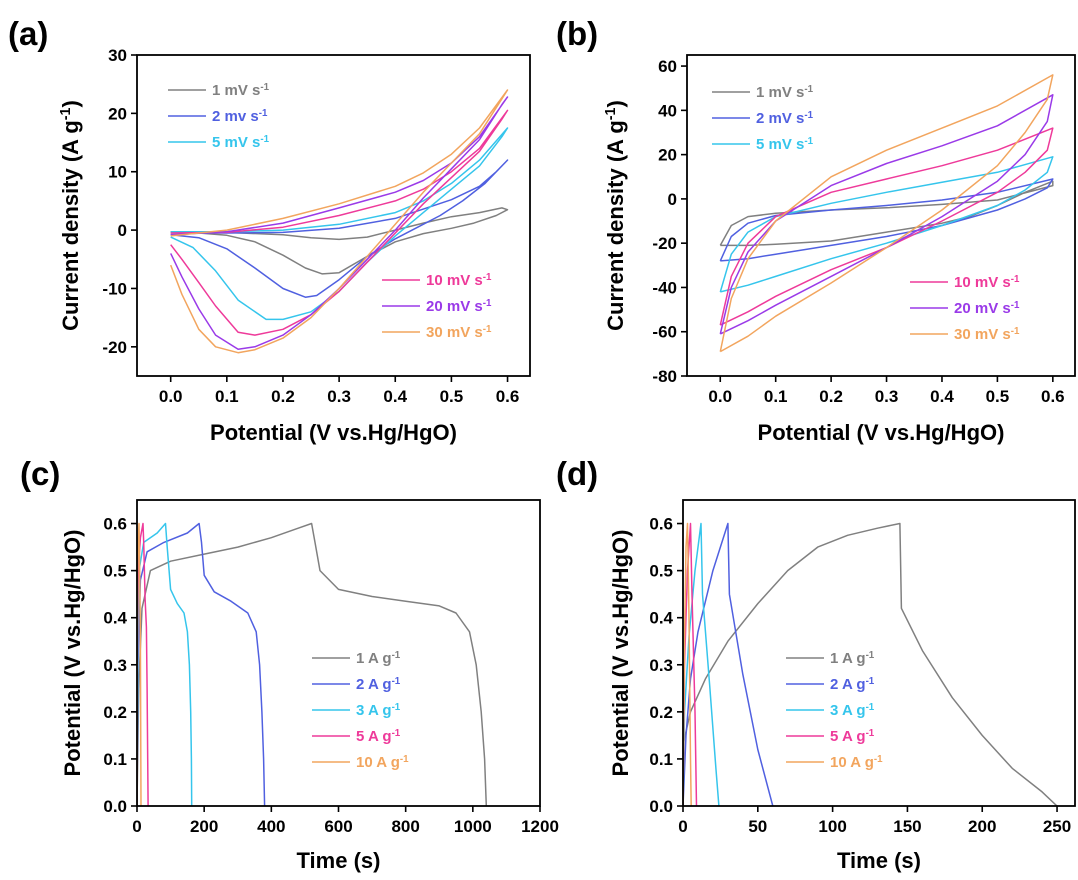  What do you see at coordinates (454, 280) in the screenshot?
I see `label-main: 10 mV s` at bounding box center [454, 280].